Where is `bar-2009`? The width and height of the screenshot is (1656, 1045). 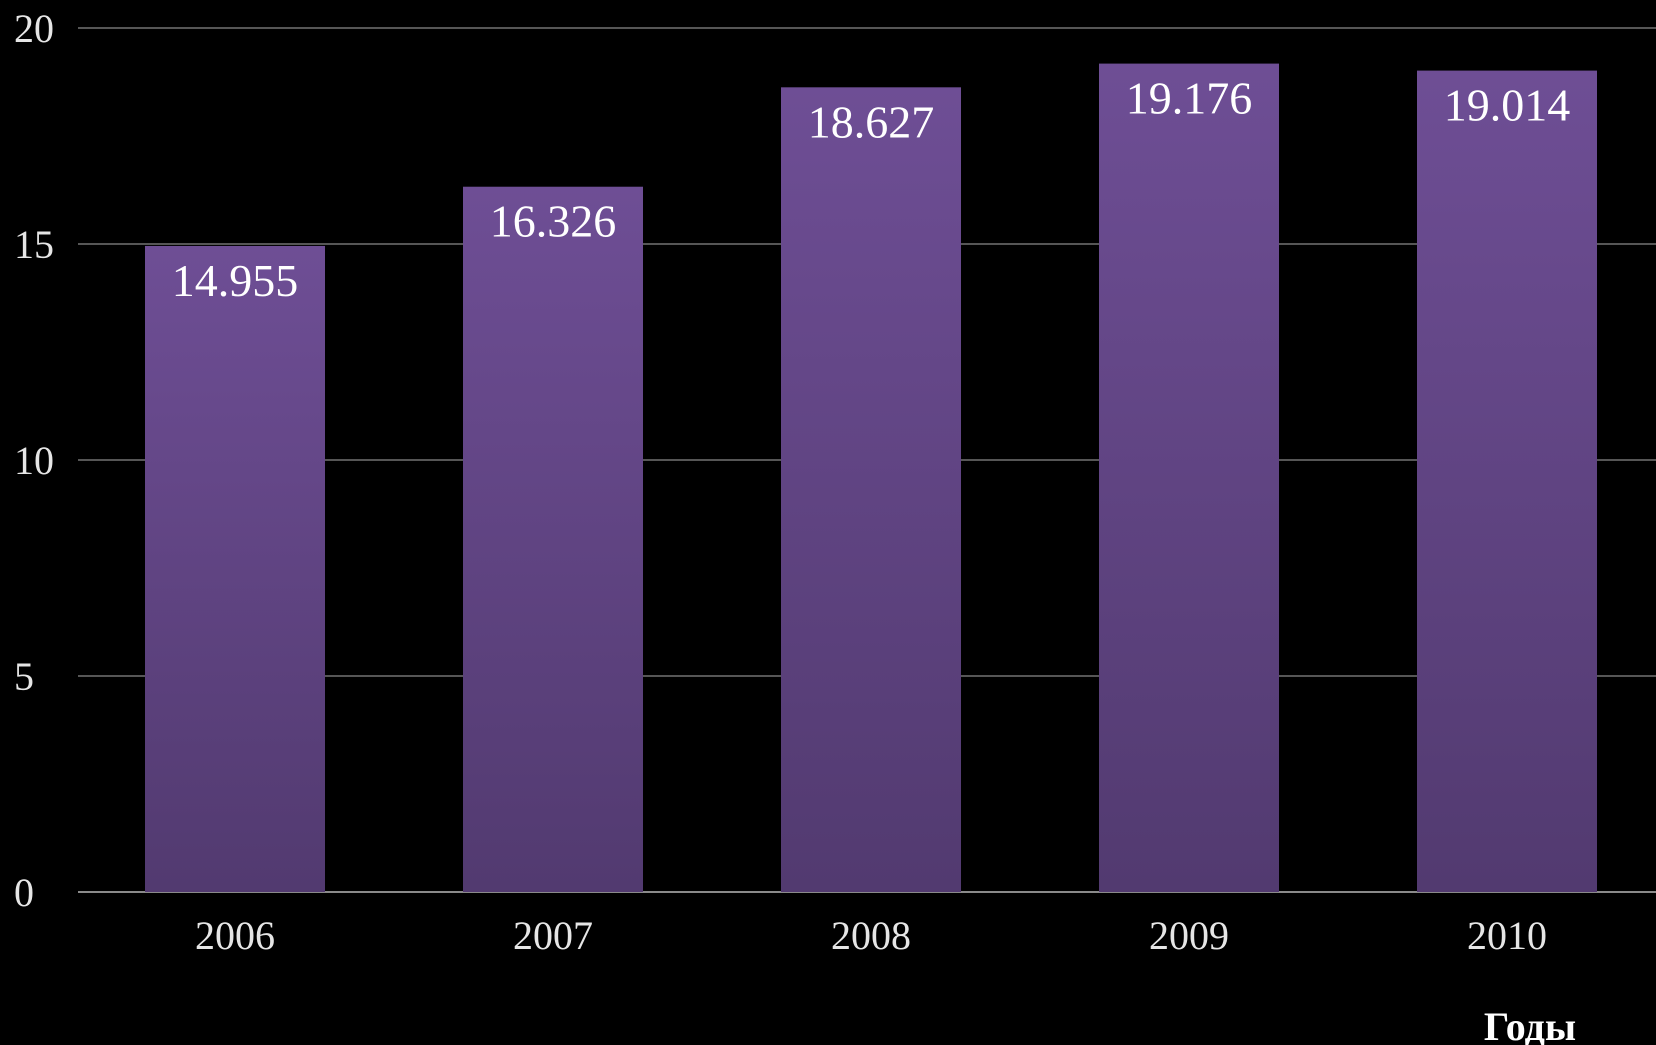
bar-2009 is located at coordinates (1189, 477).